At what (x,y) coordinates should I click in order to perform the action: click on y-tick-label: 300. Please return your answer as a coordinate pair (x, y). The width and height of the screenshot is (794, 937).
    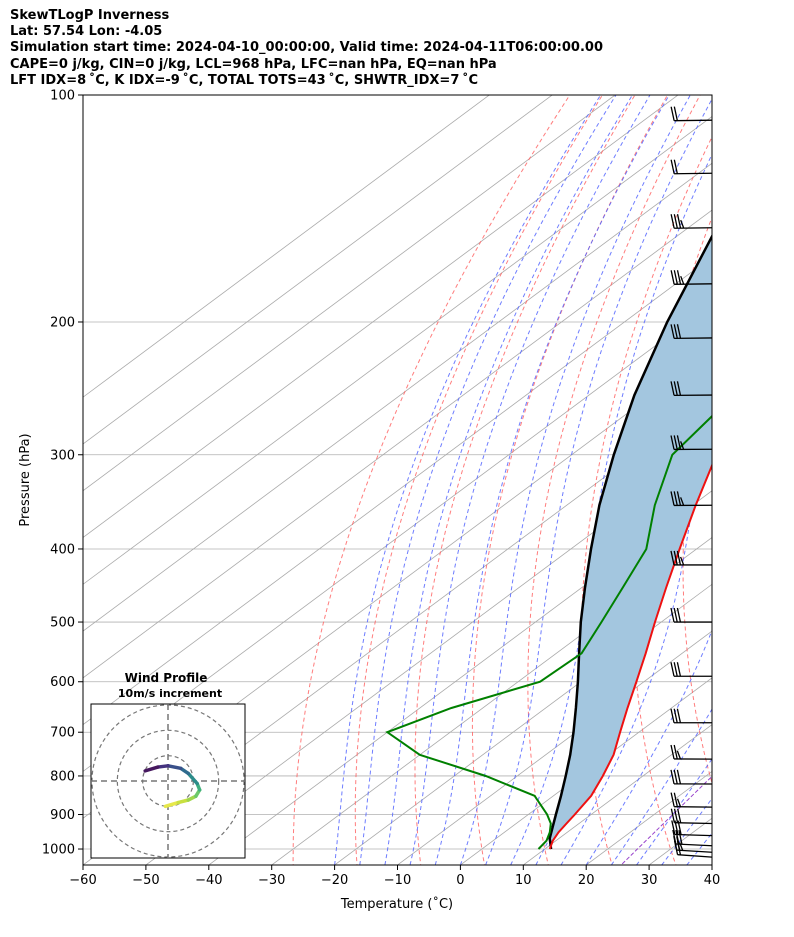
    Looking at the image, I should click on (62, 455).